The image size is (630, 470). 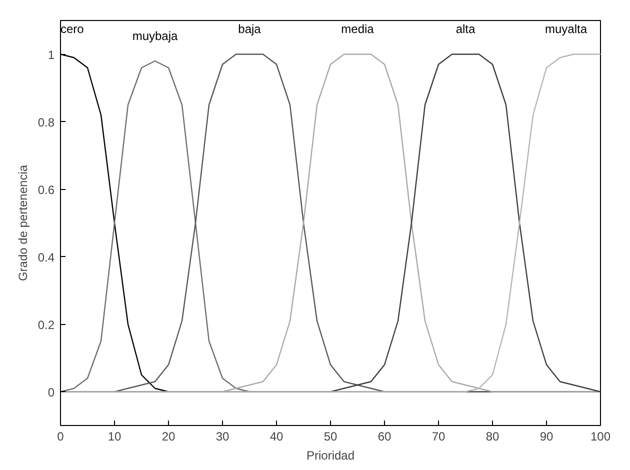 I want to click on series-label: media, so click(x=357, y=29).